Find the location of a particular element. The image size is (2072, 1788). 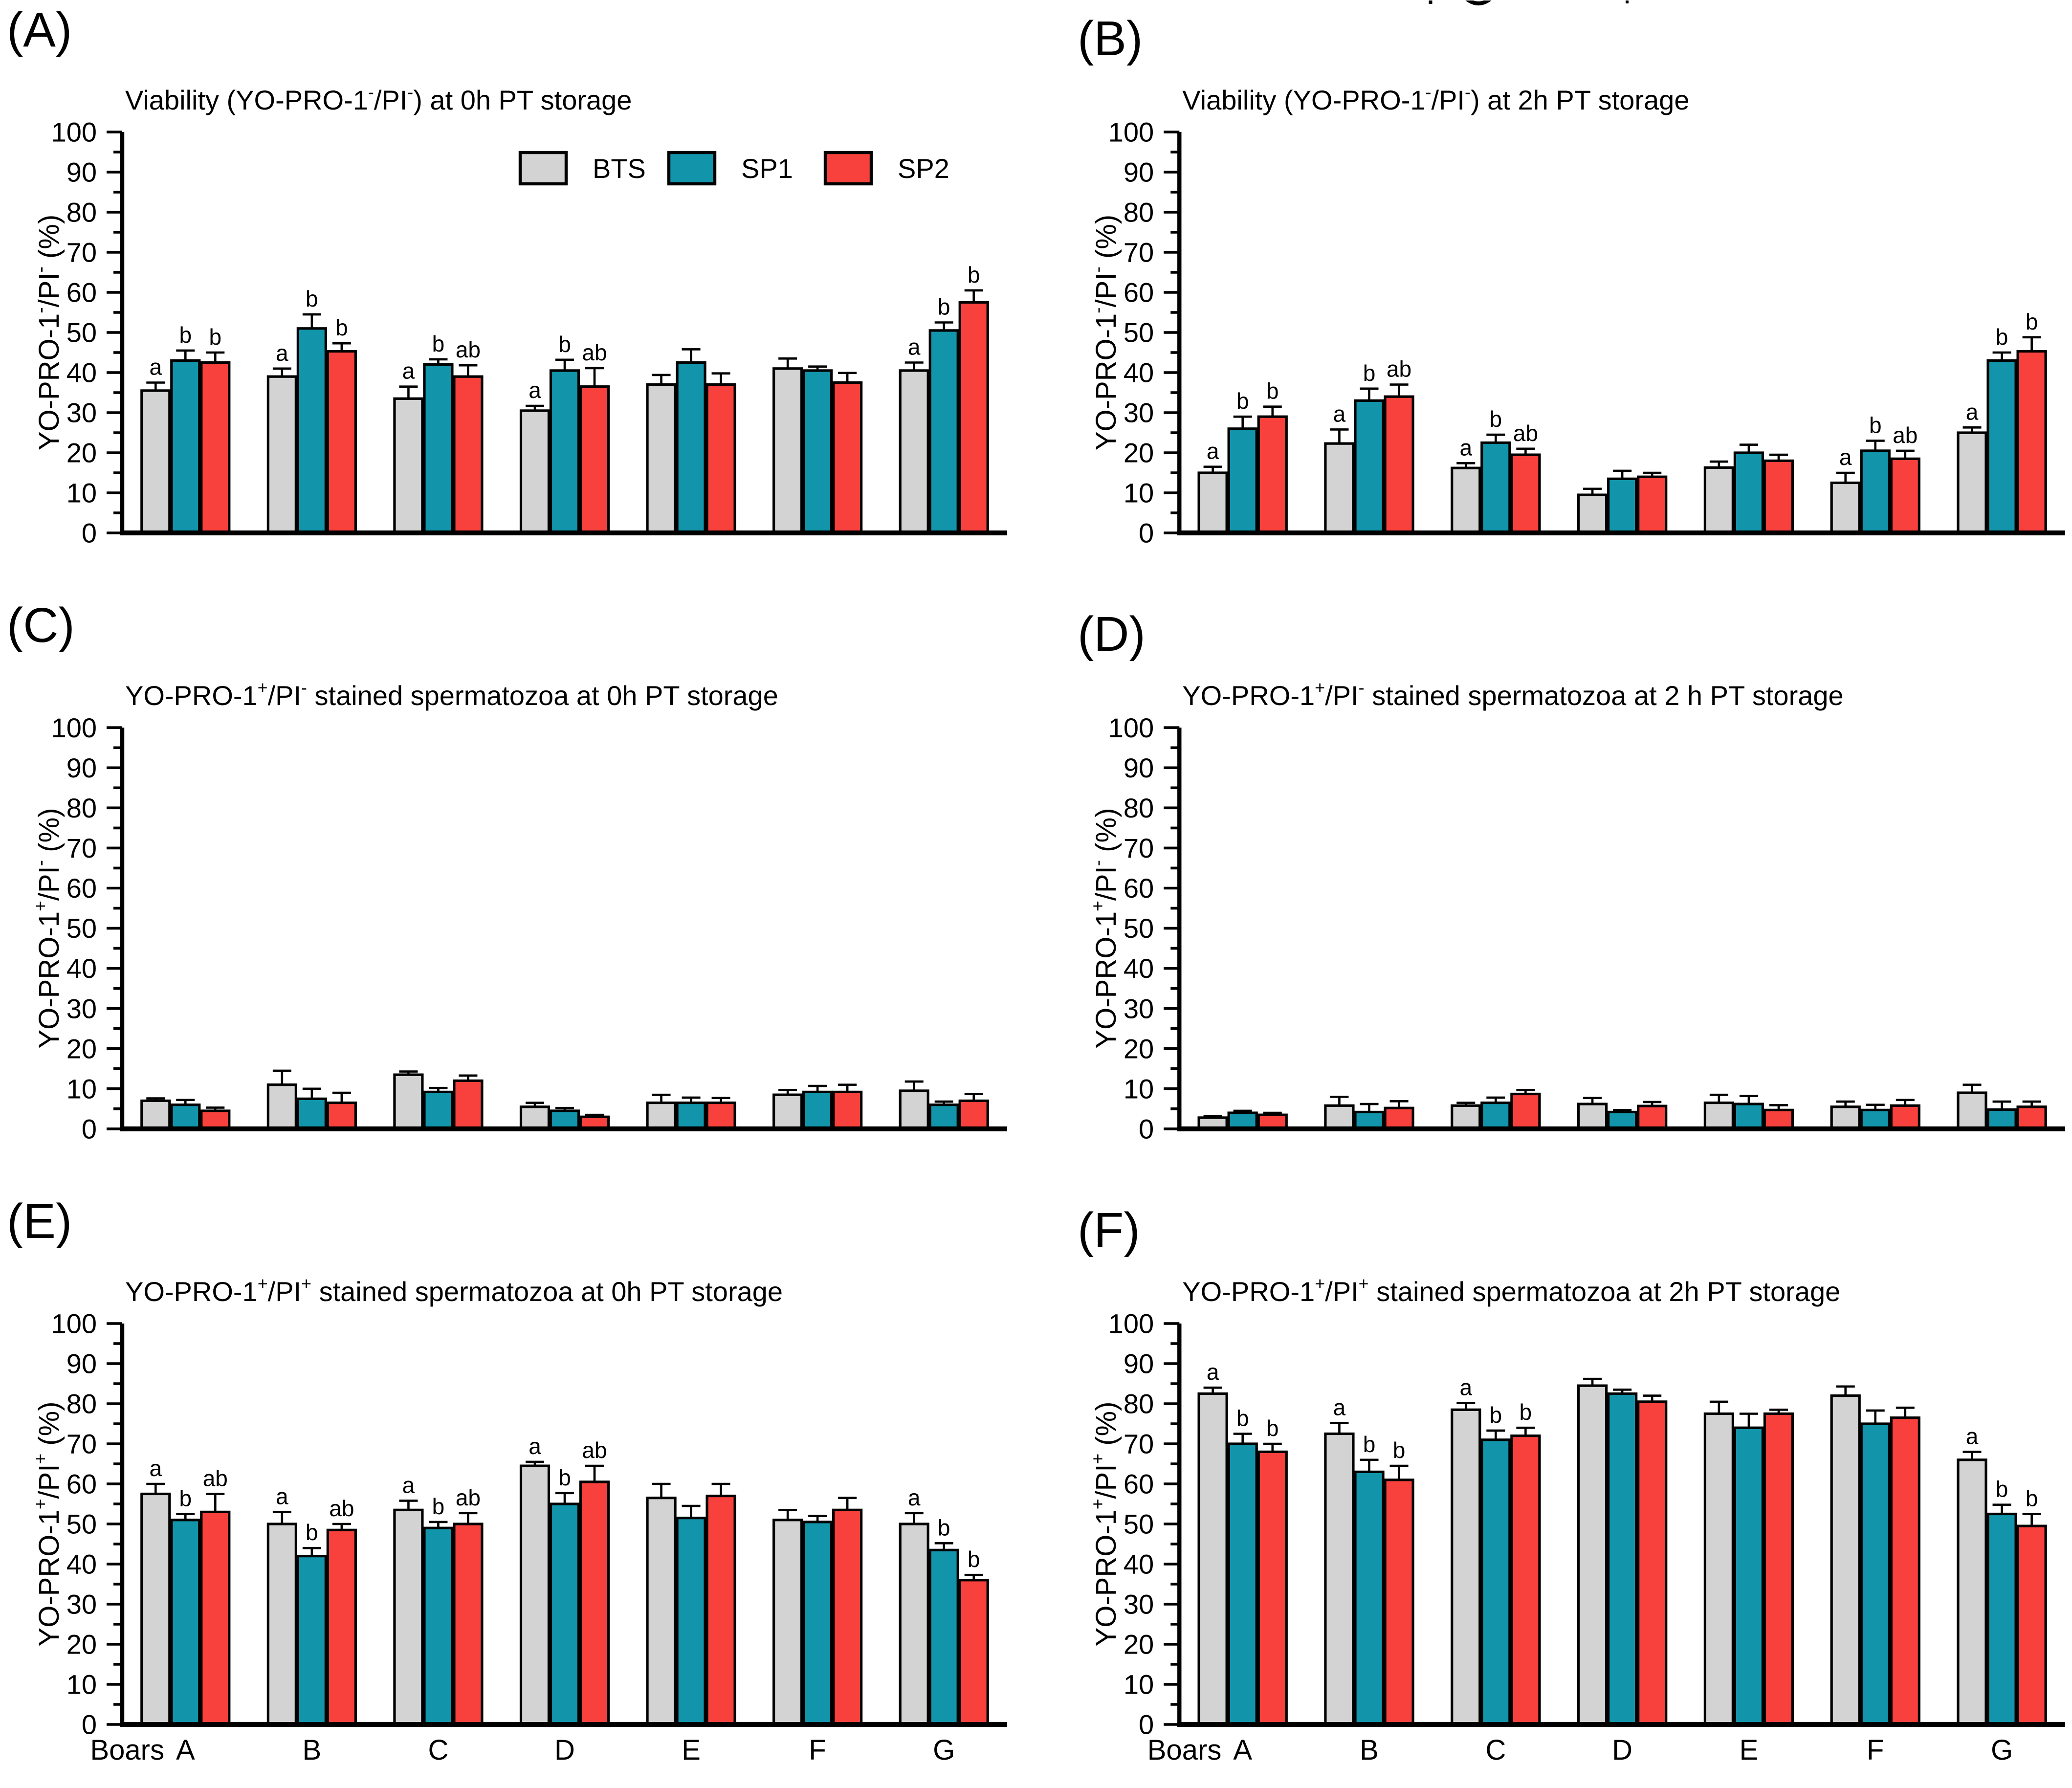

legend-label-SP2: SP2 is located at coordinates (923, 168).